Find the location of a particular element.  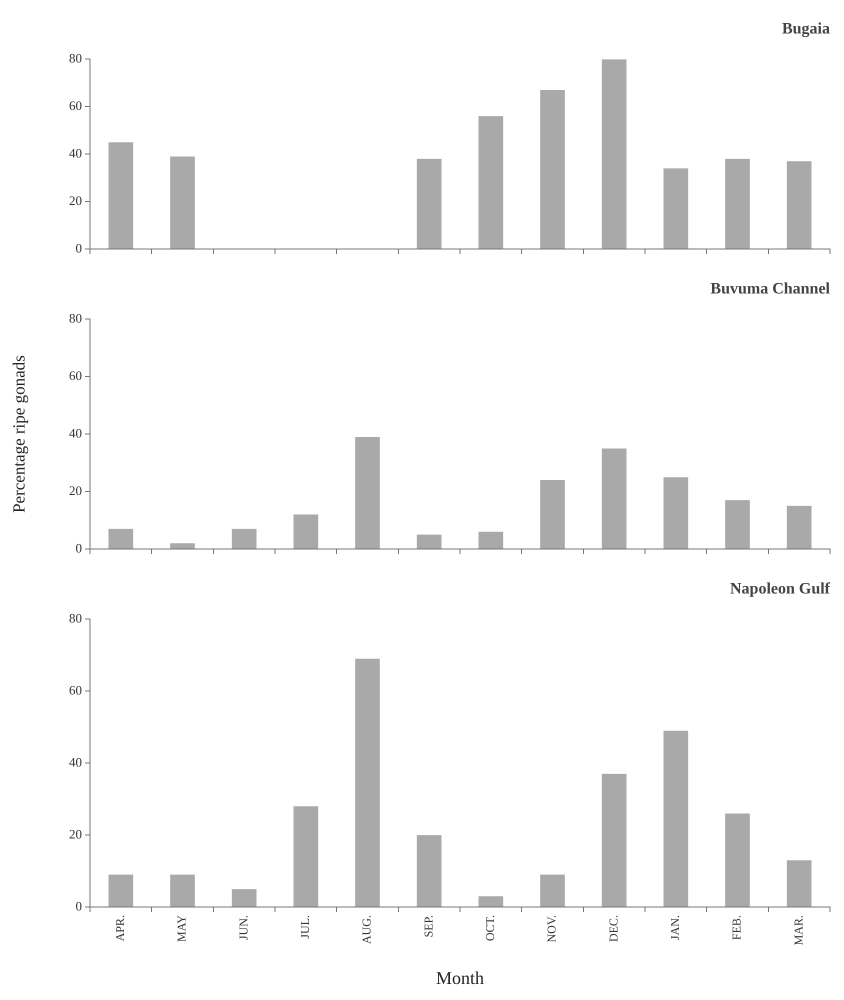

x-tick-label: OCT. is located at coordinates (489, 928).